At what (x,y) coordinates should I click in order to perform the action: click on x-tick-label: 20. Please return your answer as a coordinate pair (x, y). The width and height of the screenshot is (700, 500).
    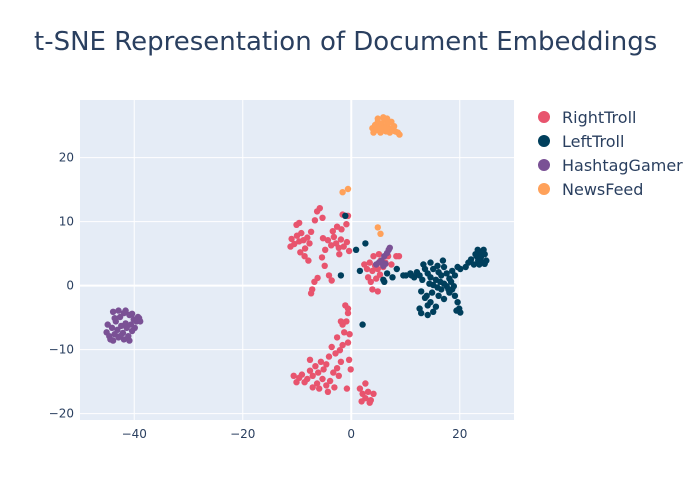
    Looking at the image, I should click on (459, 434).